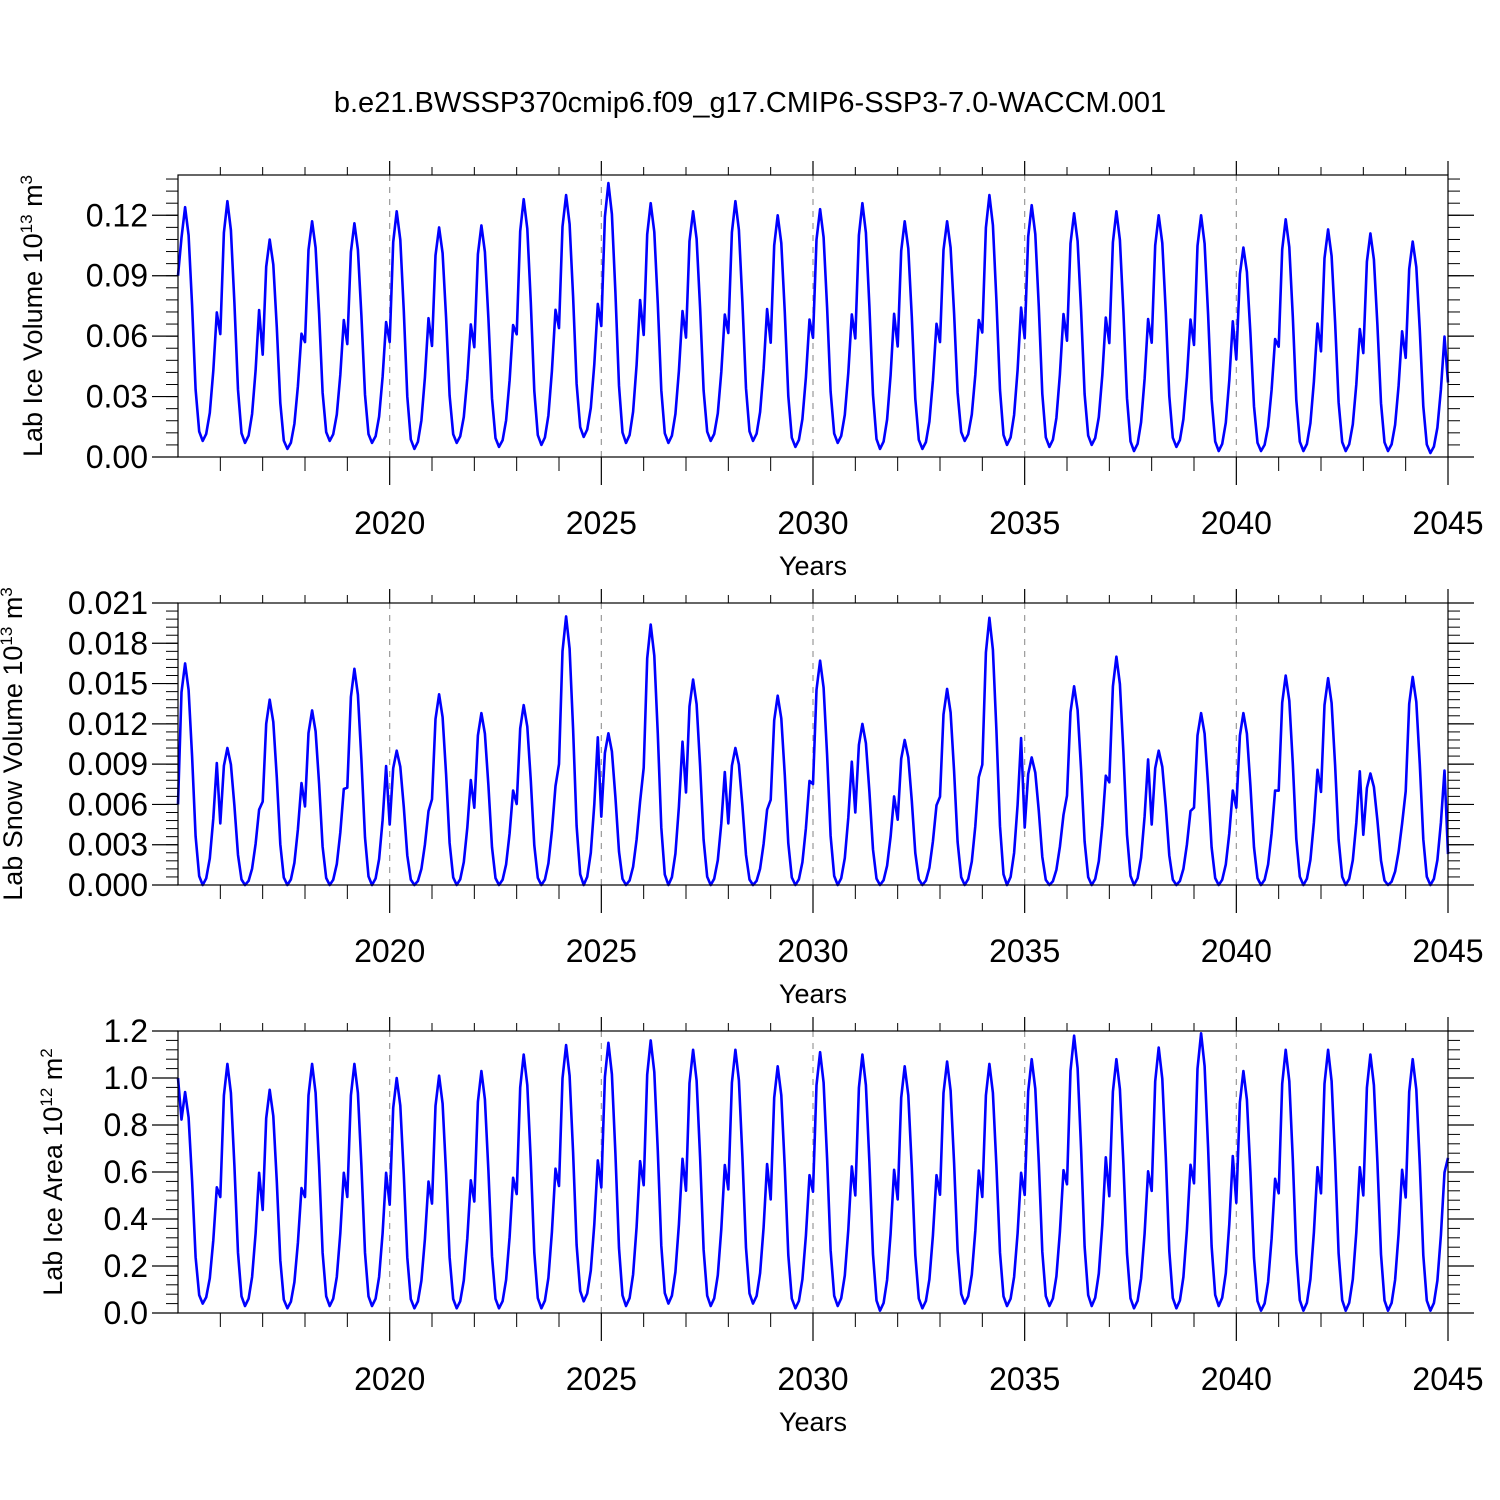 The image size is (1500, 1500). Describe the element at coordinates (117, 397) in the screenshot. I see `ice-volume-y-tick-label: 0.03` at that location.